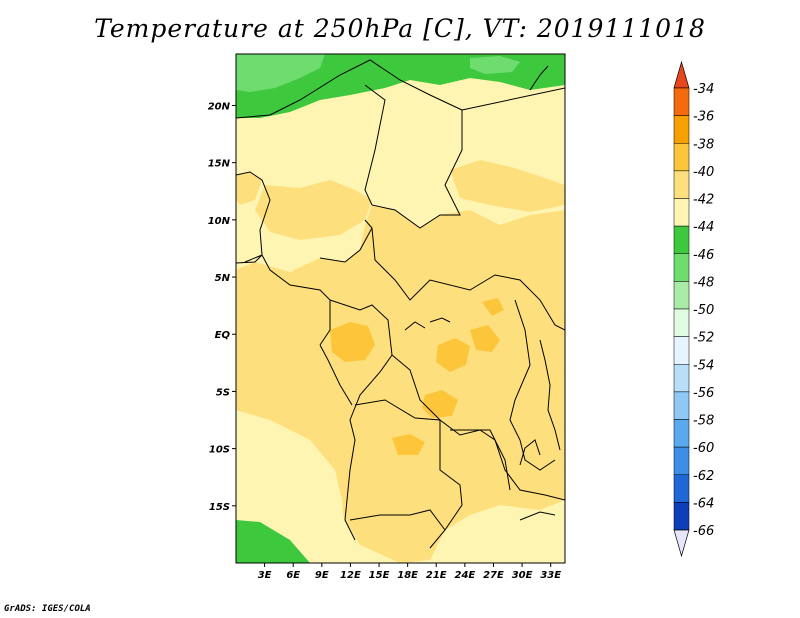 This screenshot has height=618, width=800. What do you see at coordinates (681, 543) in the screenshot?
I see `colorbar-bottom-triangle` at bounding box center [681, 543].